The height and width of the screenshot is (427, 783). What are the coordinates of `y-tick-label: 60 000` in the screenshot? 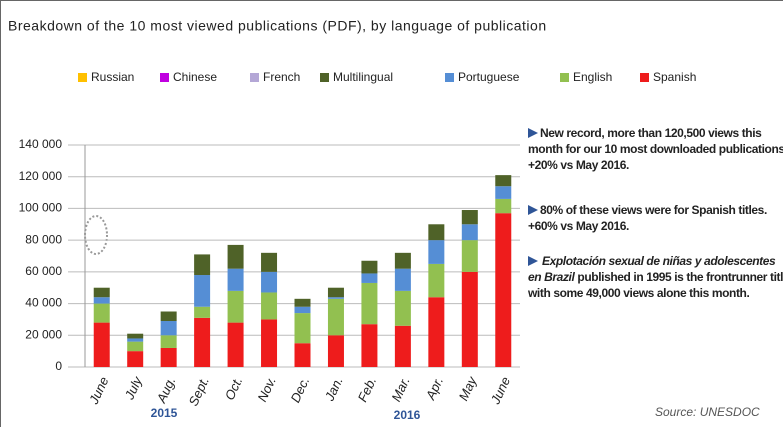 It's located at (43, 271).